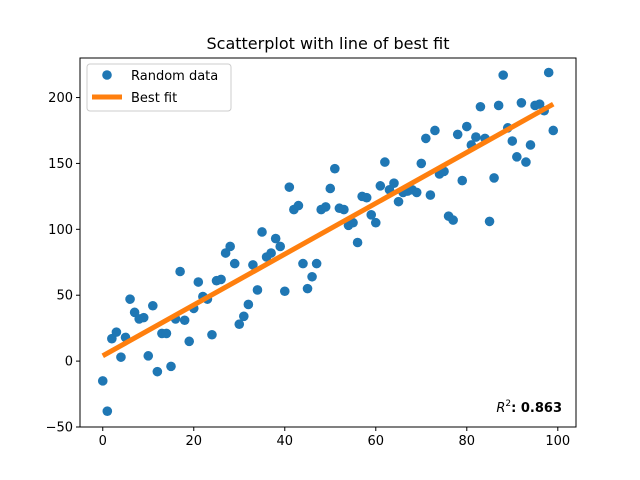 This screenshot has height=480, width=640. Describe the element at coordinates (327, 43) in the screenshot. I see `chart-title: Scatterplot with line of best fit` at that location.